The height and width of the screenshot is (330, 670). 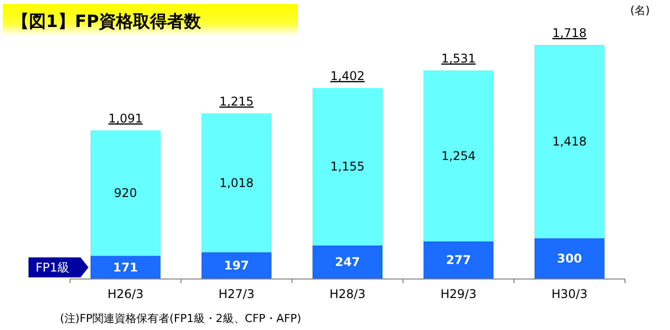 What do you see at coordinates (347, 76) in the screenshot?
I see `total-label: 1,402` at bounding box center [347, 76].